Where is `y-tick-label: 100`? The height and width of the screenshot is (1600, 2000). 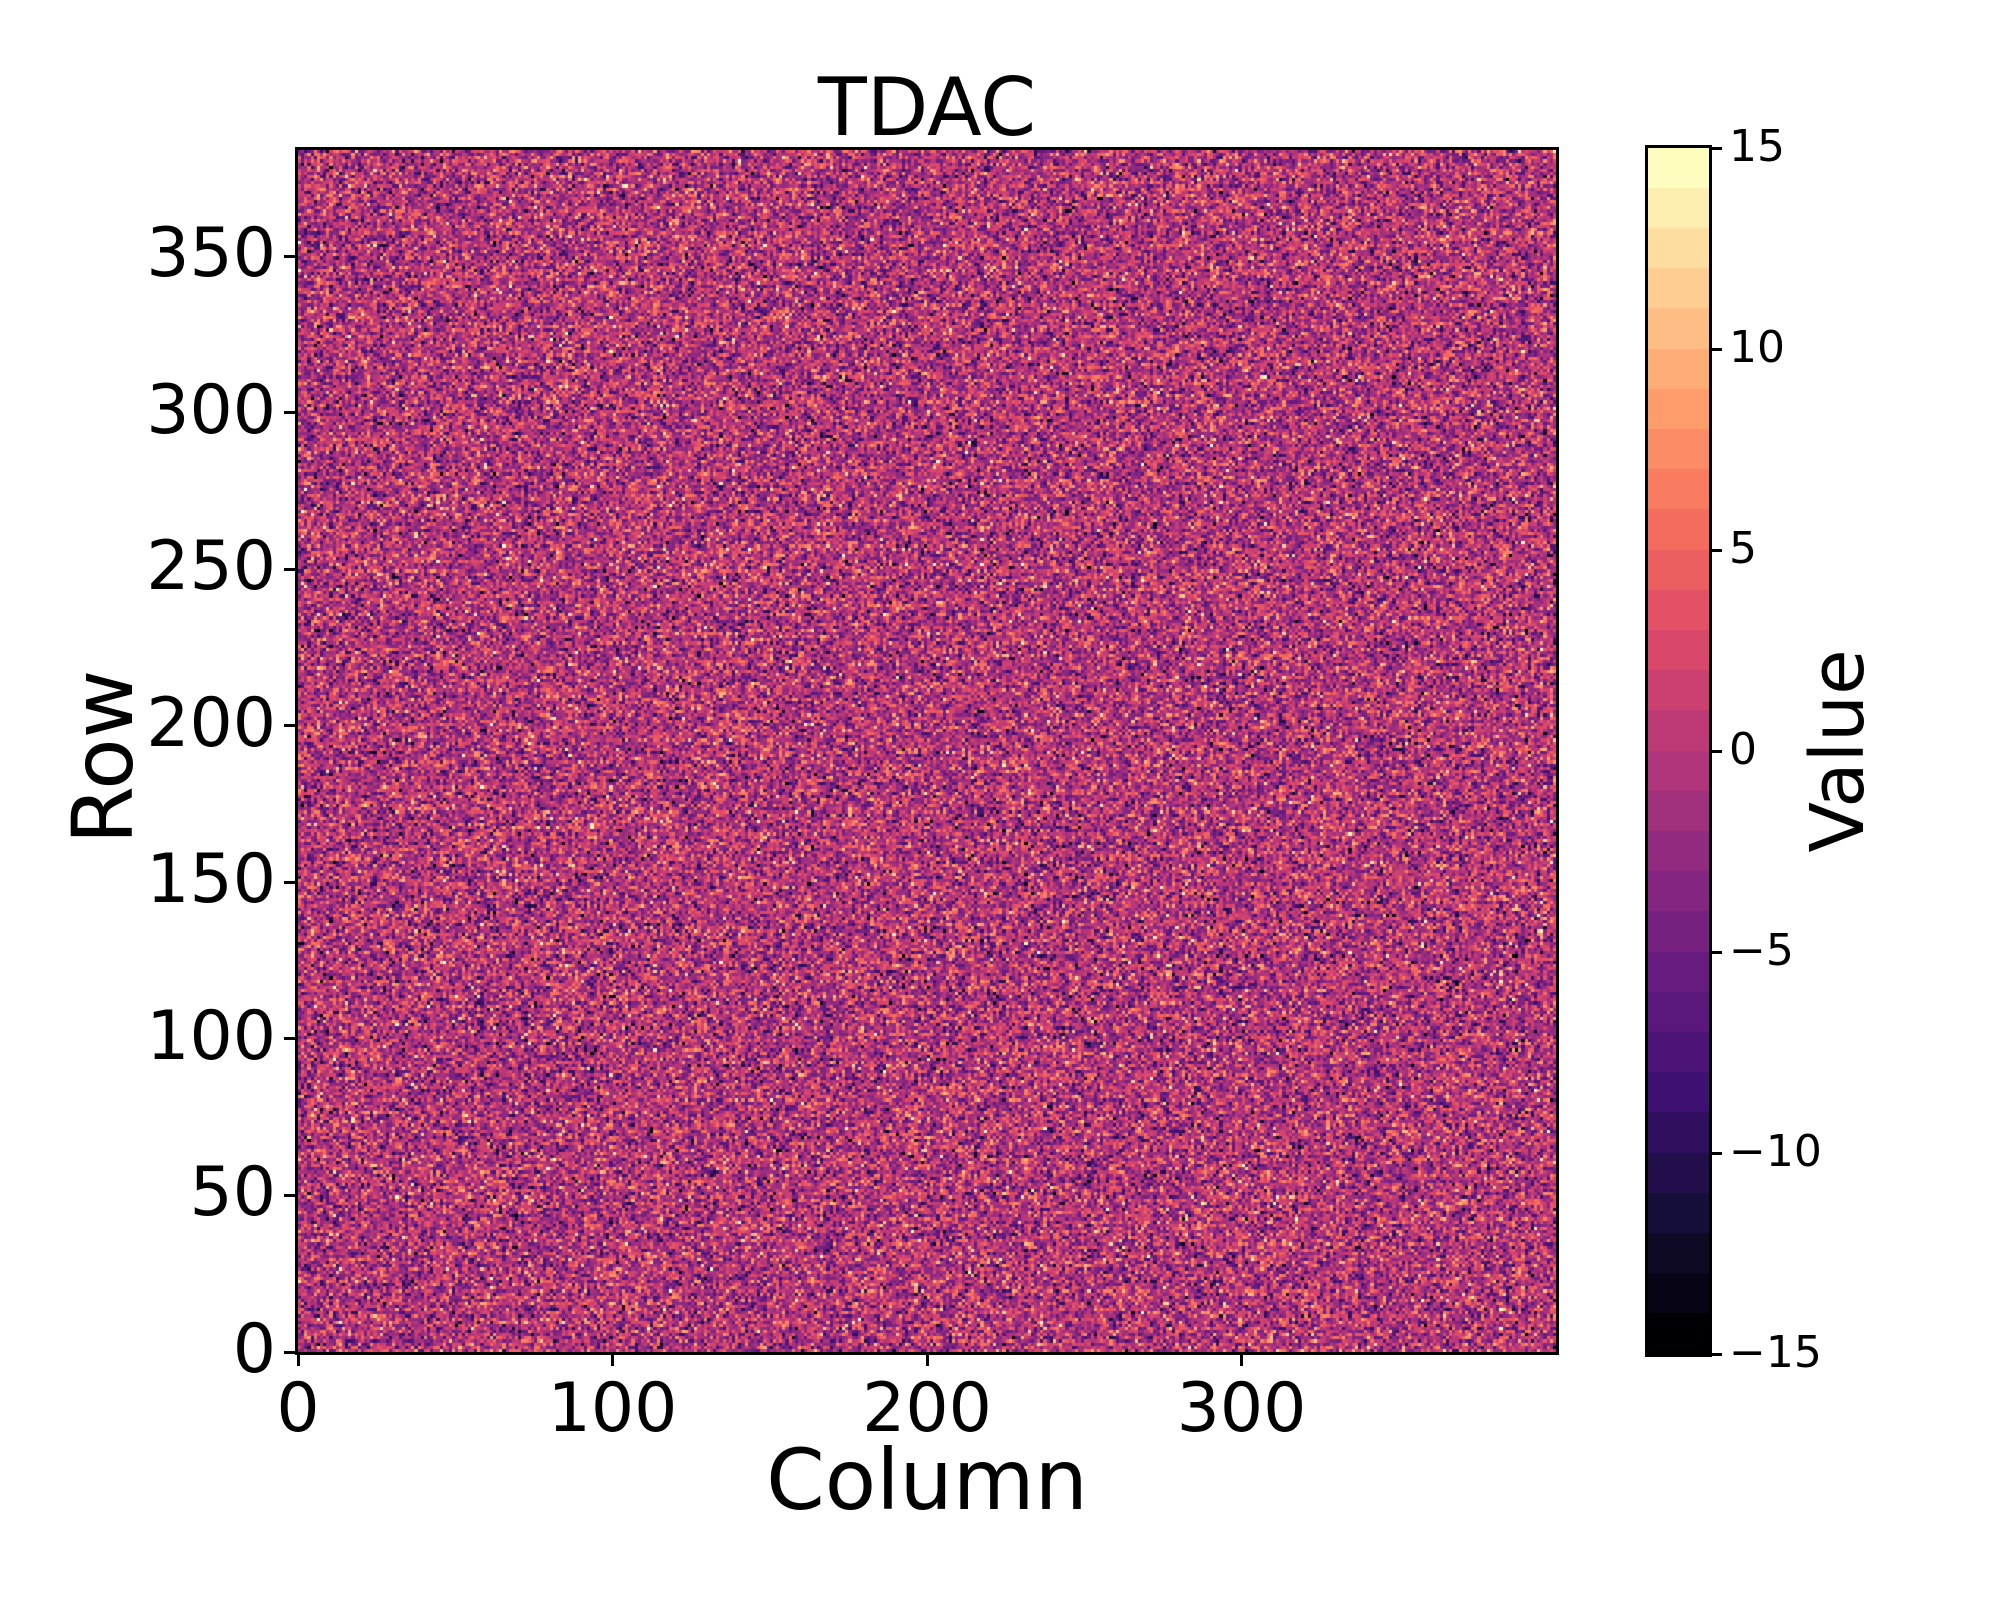 y-tick-label: 100 is located at coordinates (211, 1036).